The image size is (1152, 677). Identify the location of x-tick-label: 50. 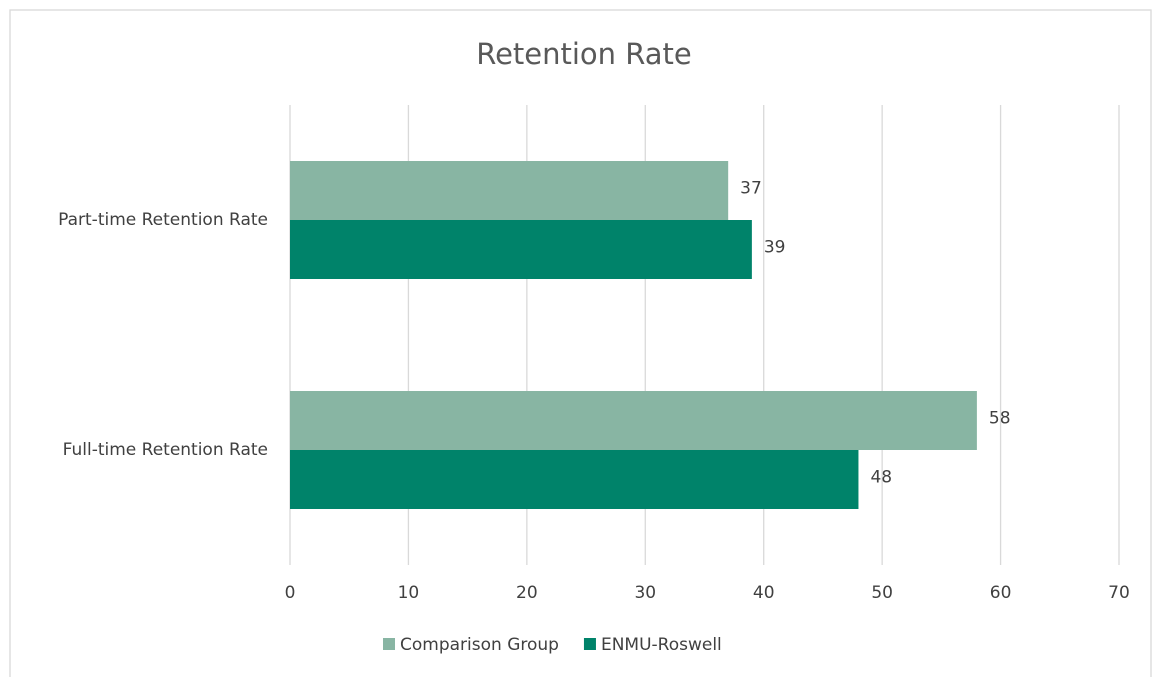
(882, 593).